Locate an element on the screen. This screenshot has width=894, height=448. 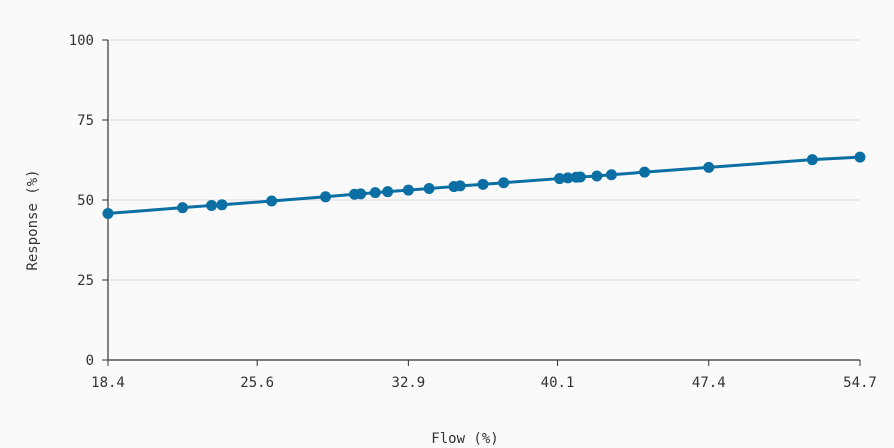
y-axis-title: Response (%) is located at coordinates (33, 219).